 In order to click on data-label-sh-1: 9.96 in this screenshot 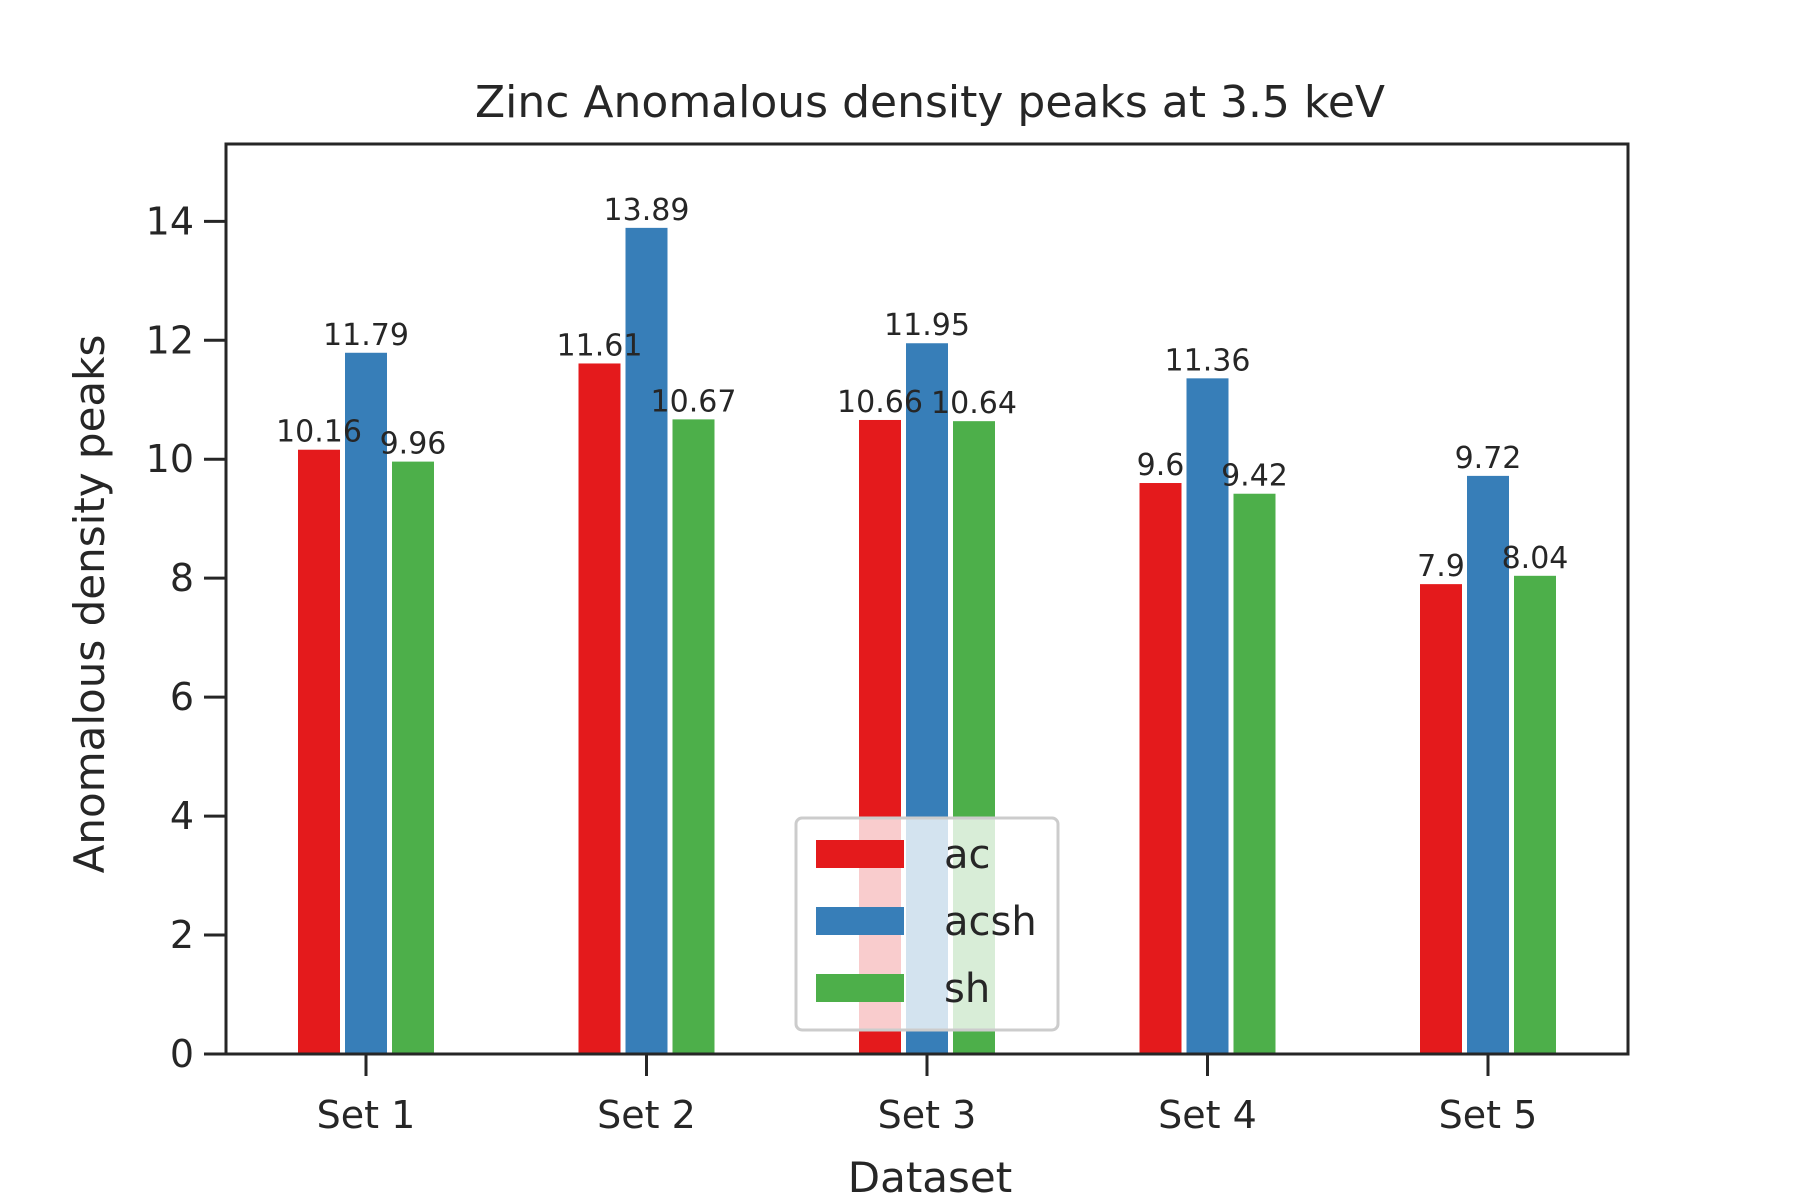, I will do `click(413, 444)`.